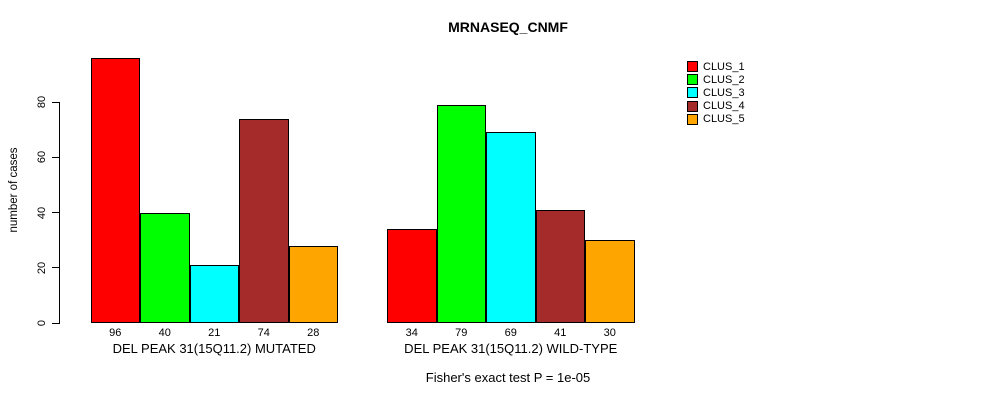 The width and height of the screenshot is (990, 400). Describe the element at coordinates (42, 323) in the screenshot. I see `y-tick-label: 0` at that location.